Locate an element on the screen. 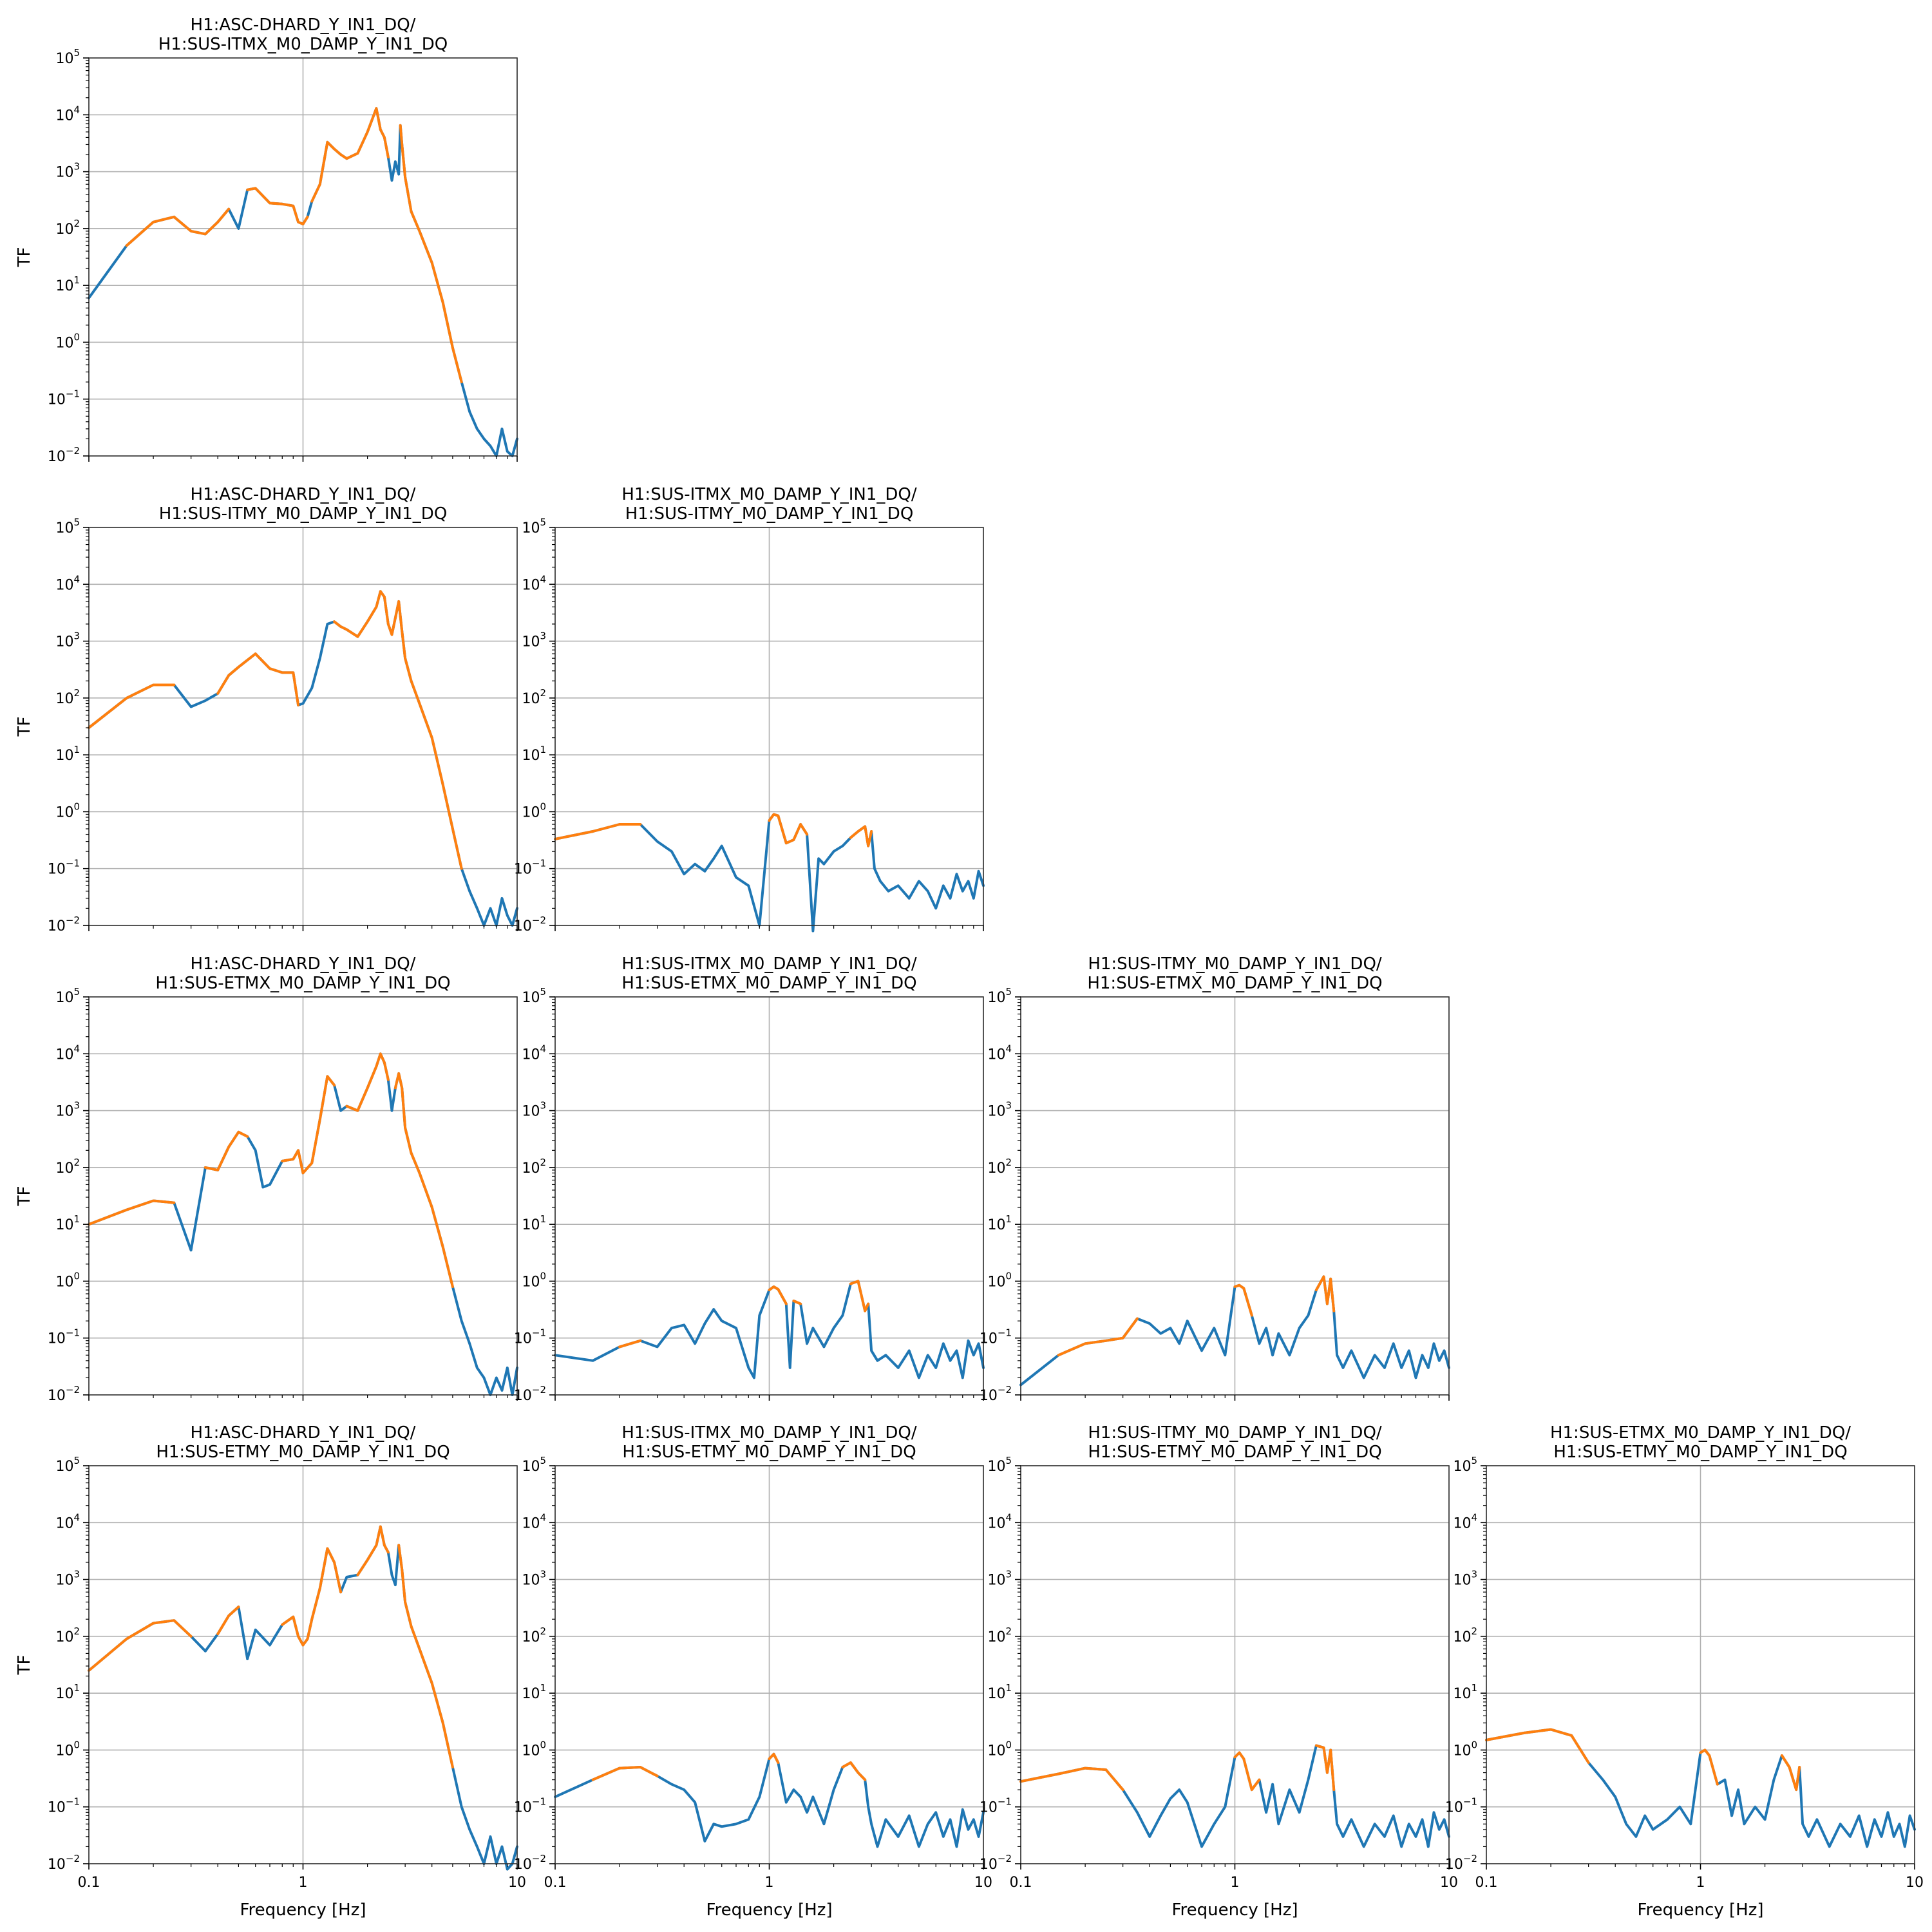  x-tick-label: 1 is located at coordinates (770, 1883).